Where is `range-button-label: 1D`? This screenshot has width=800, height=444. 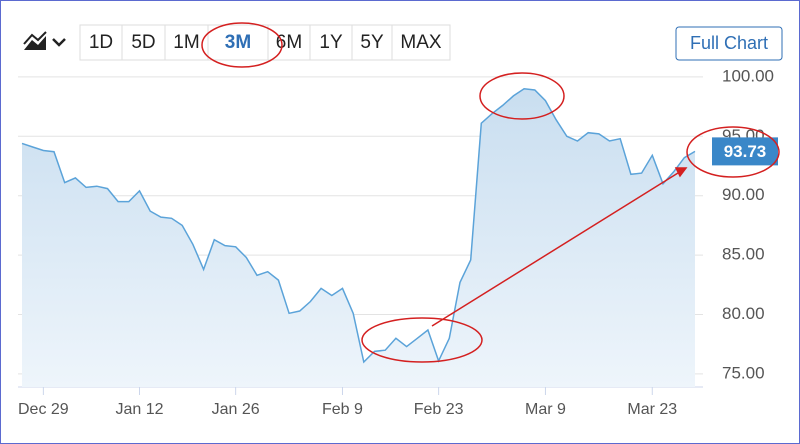 range-button-label: 1D is located at coordinates (101, 42).